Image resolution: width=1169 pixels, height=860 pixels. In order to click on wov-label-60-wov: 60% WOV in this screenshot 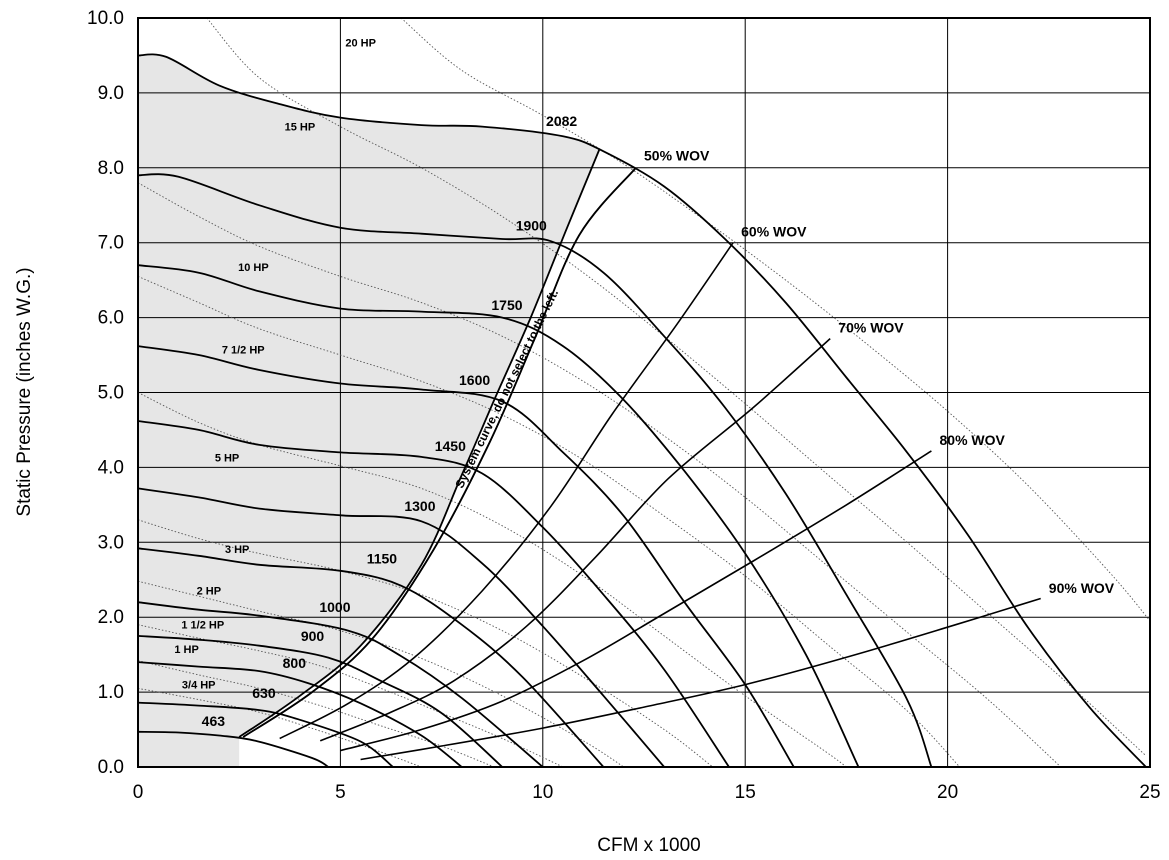, I will do `click(774, 232)`.